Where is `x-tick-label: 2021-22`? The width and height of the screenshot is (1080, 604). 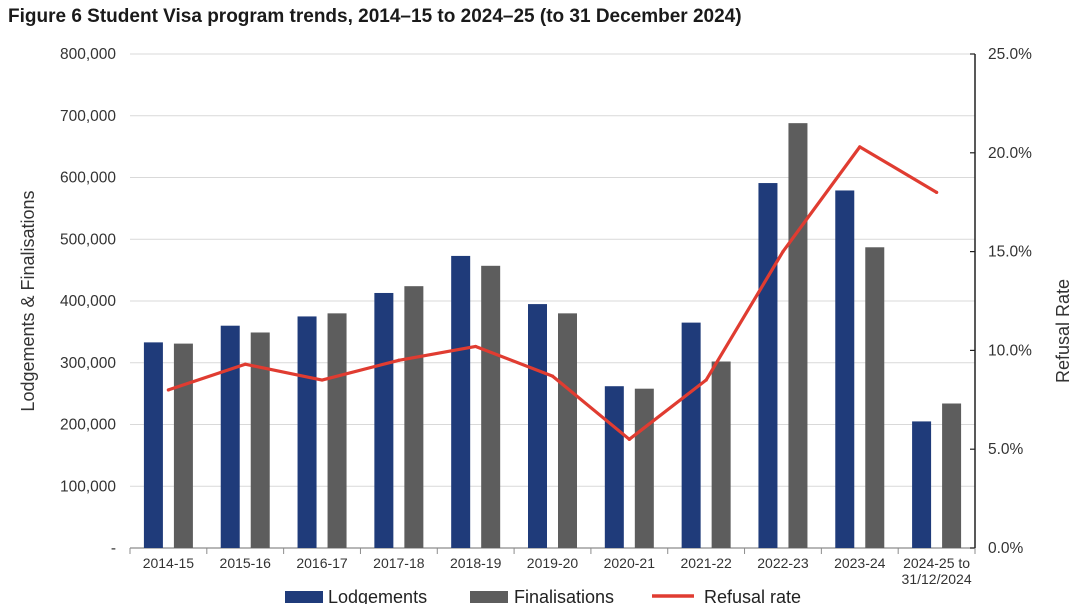 x-tick-label: 2021-22 is located at coordinates (706, 563).